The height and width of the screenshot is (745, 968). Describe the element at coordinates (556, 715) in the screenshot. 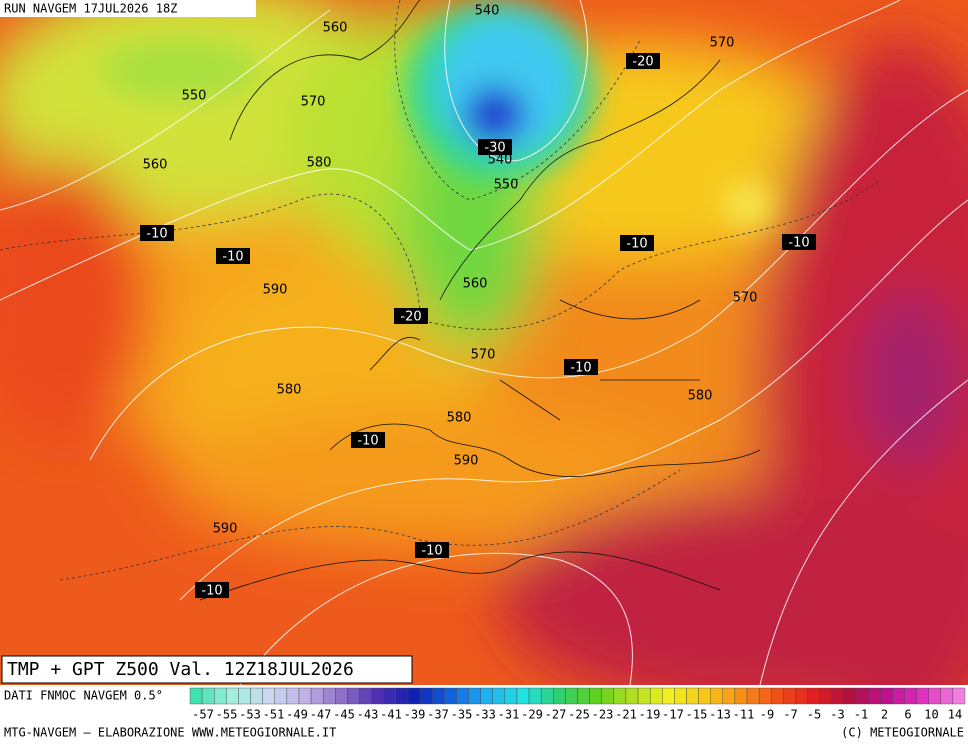

I see `scale-label: -27` at that location.